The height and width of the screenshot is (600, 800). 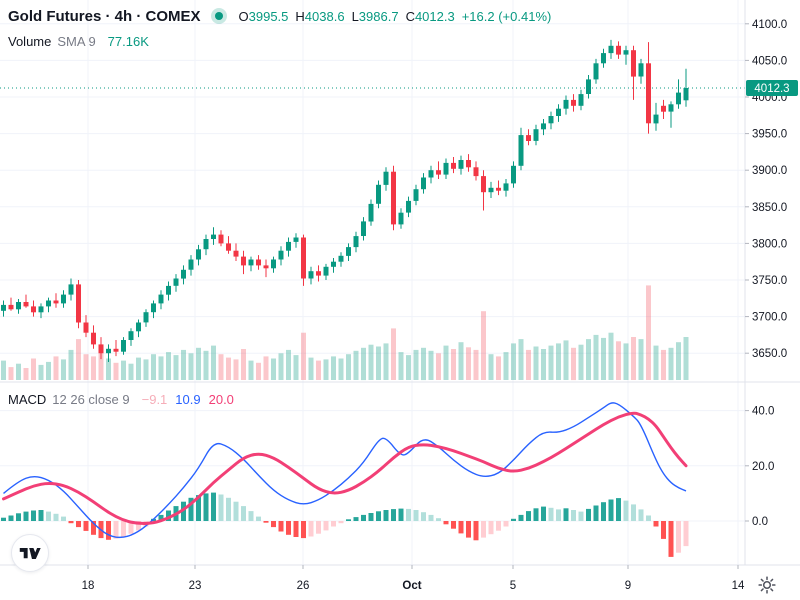 I want to click on time-axis, so click(x=372, y=583).